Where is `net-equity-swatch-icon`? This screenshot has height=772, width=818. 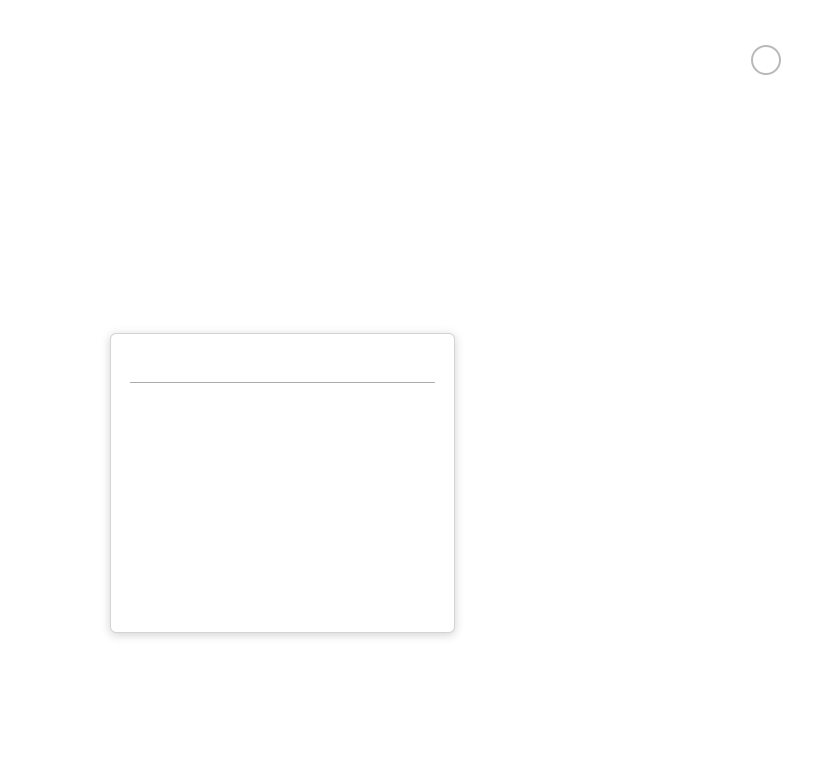 net-equity-swatch-icon is located at coordinates (74, 717).